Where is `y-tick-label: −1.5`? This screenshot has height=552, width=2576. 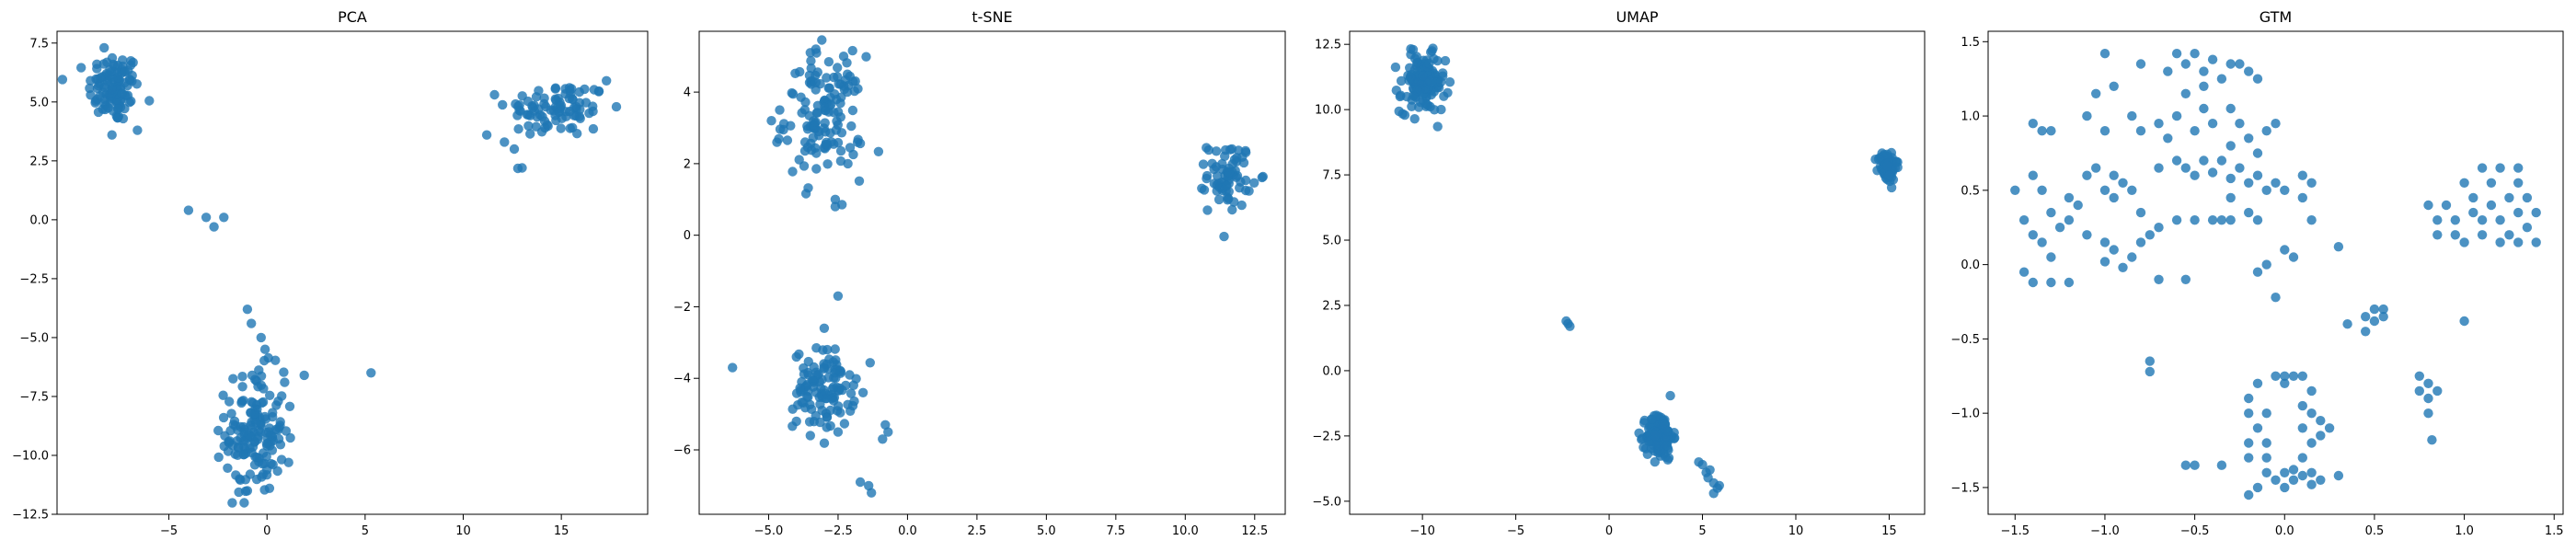
y-tick-label: −1.5 is located at coordinates (1965, 488).